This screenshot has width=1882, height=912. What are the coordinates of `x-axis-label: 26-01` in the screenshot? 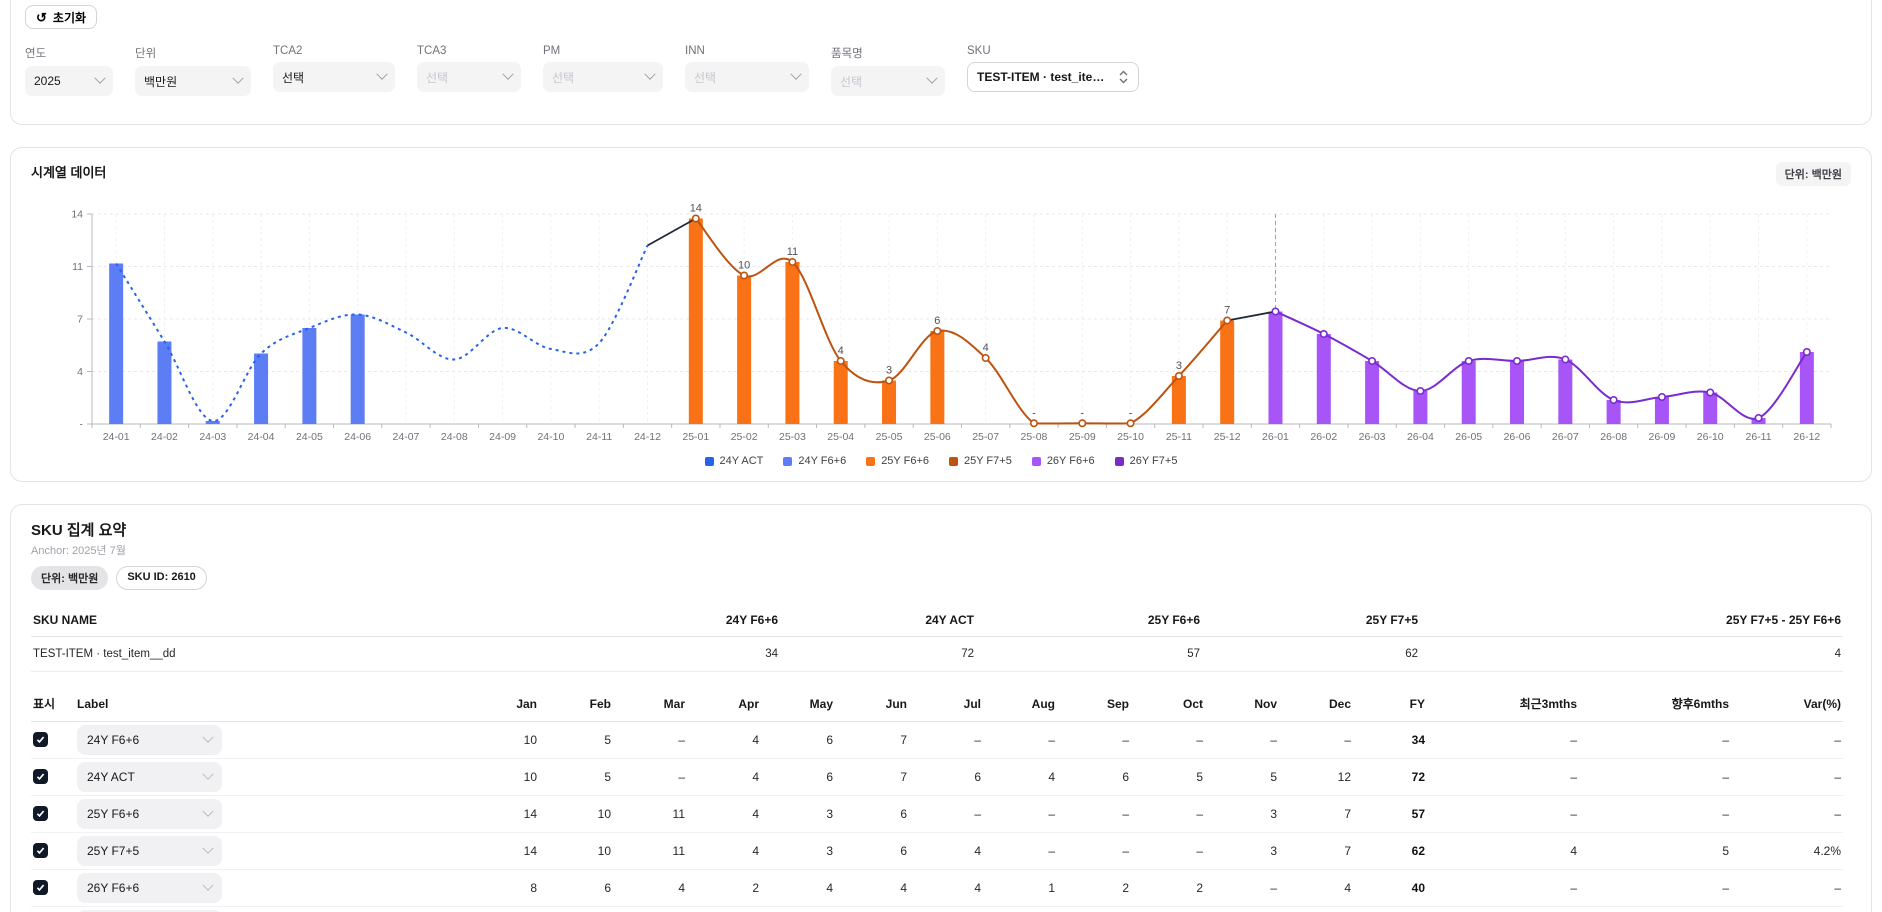 It's located at (1275, 437).